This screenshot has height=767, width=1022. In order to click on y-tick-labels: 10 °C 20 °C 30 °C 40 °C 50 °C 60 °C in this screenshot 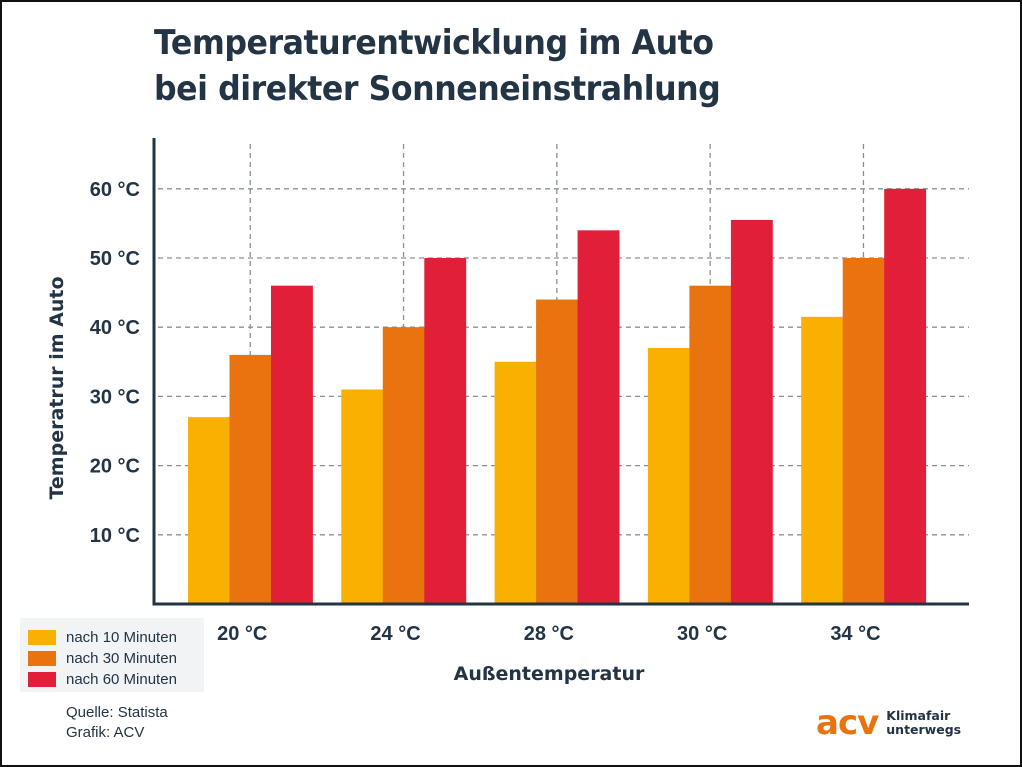, I will do `click(115, 363)`.